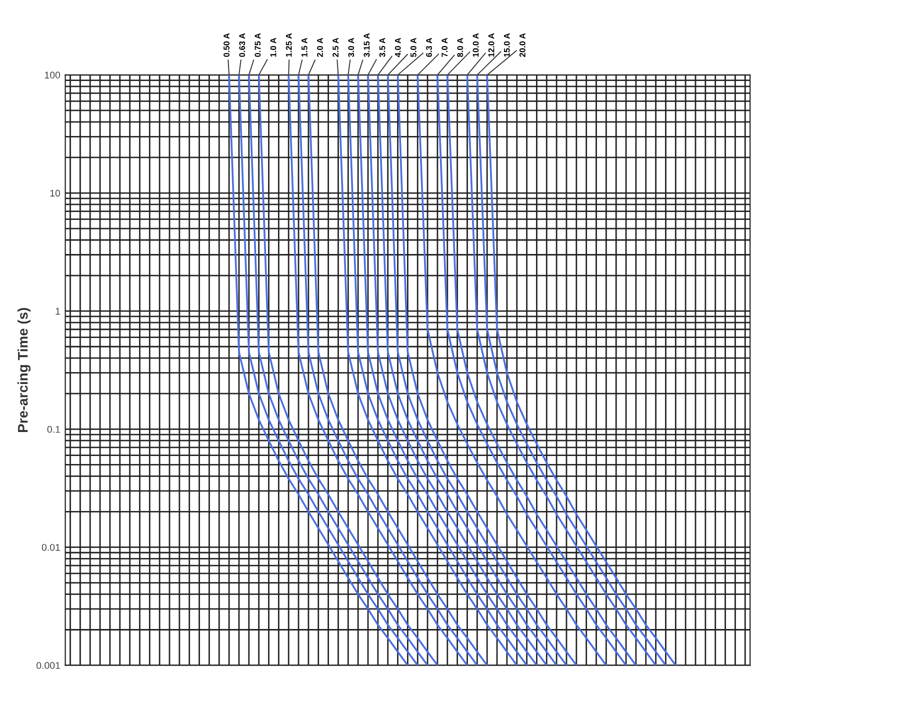  Describe the element at coordinates (58, 311) in the screenshot. I see `y-tick-label: 1` at that location.